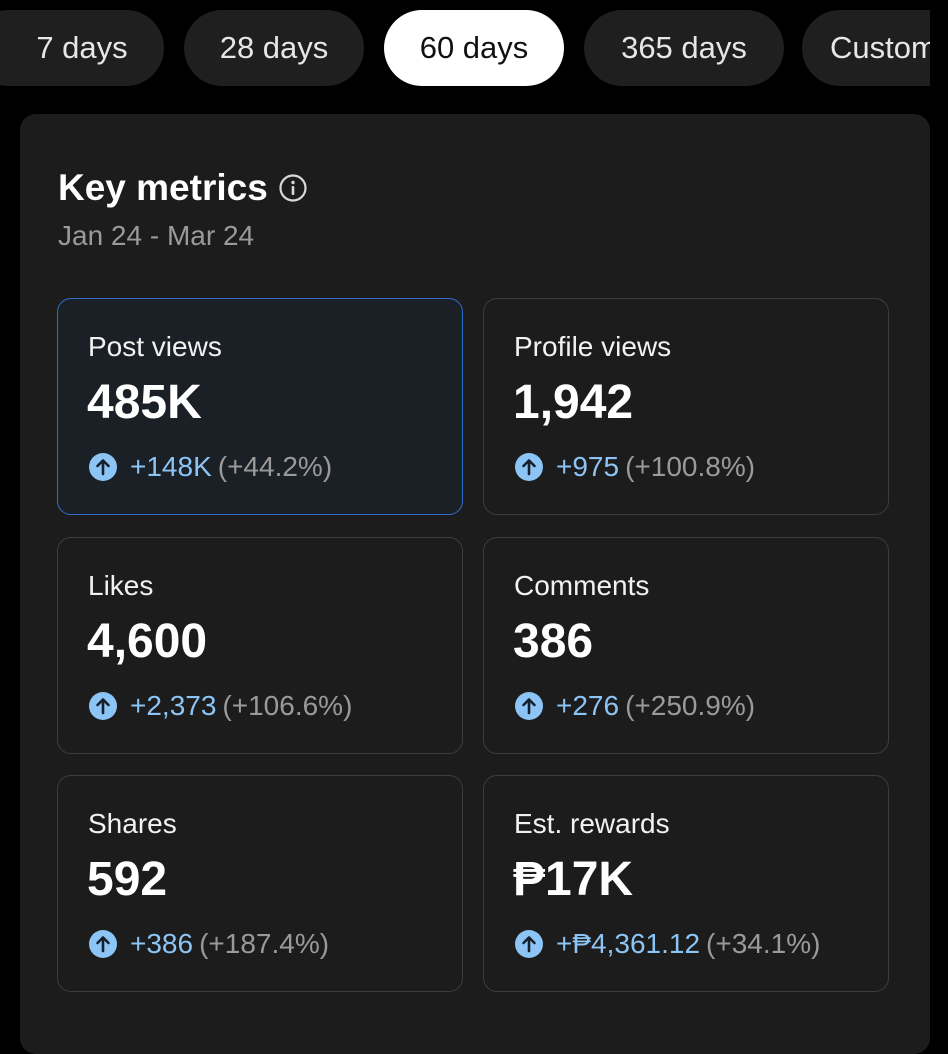 This screenshot has height=1054, width=948. I want to click on metric-label: Comments, so click(582, 585).